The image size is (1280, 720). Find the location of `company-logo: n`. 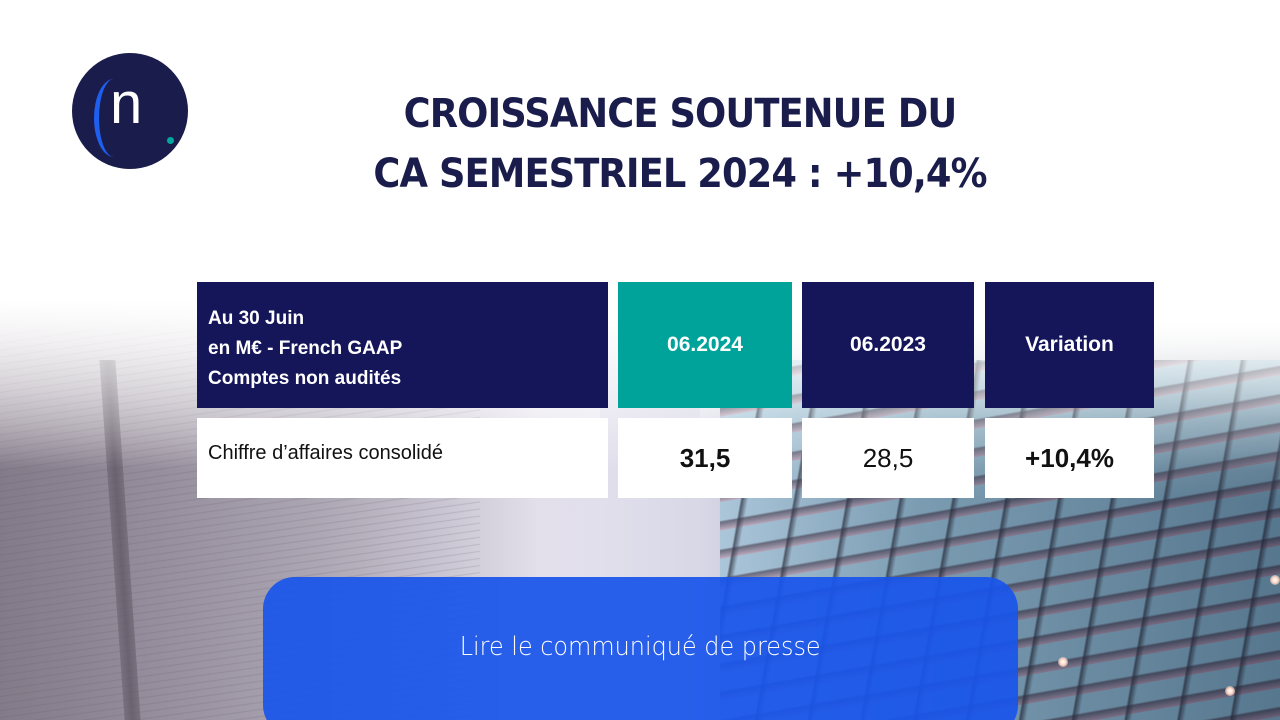

company-logo: n is located at coordinates (130, 111).